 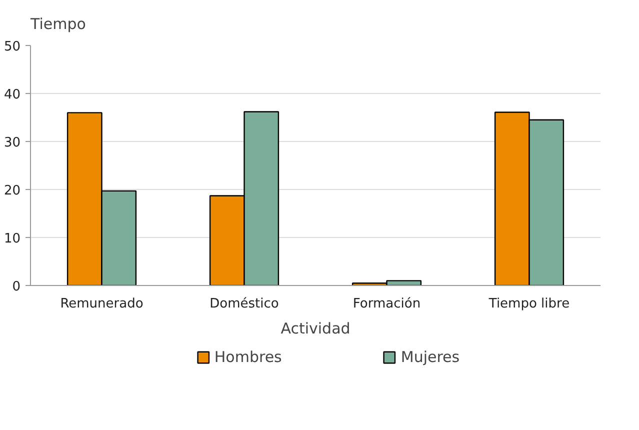 I want to click on y-tick-label: 20, so click(x=12, y=191).